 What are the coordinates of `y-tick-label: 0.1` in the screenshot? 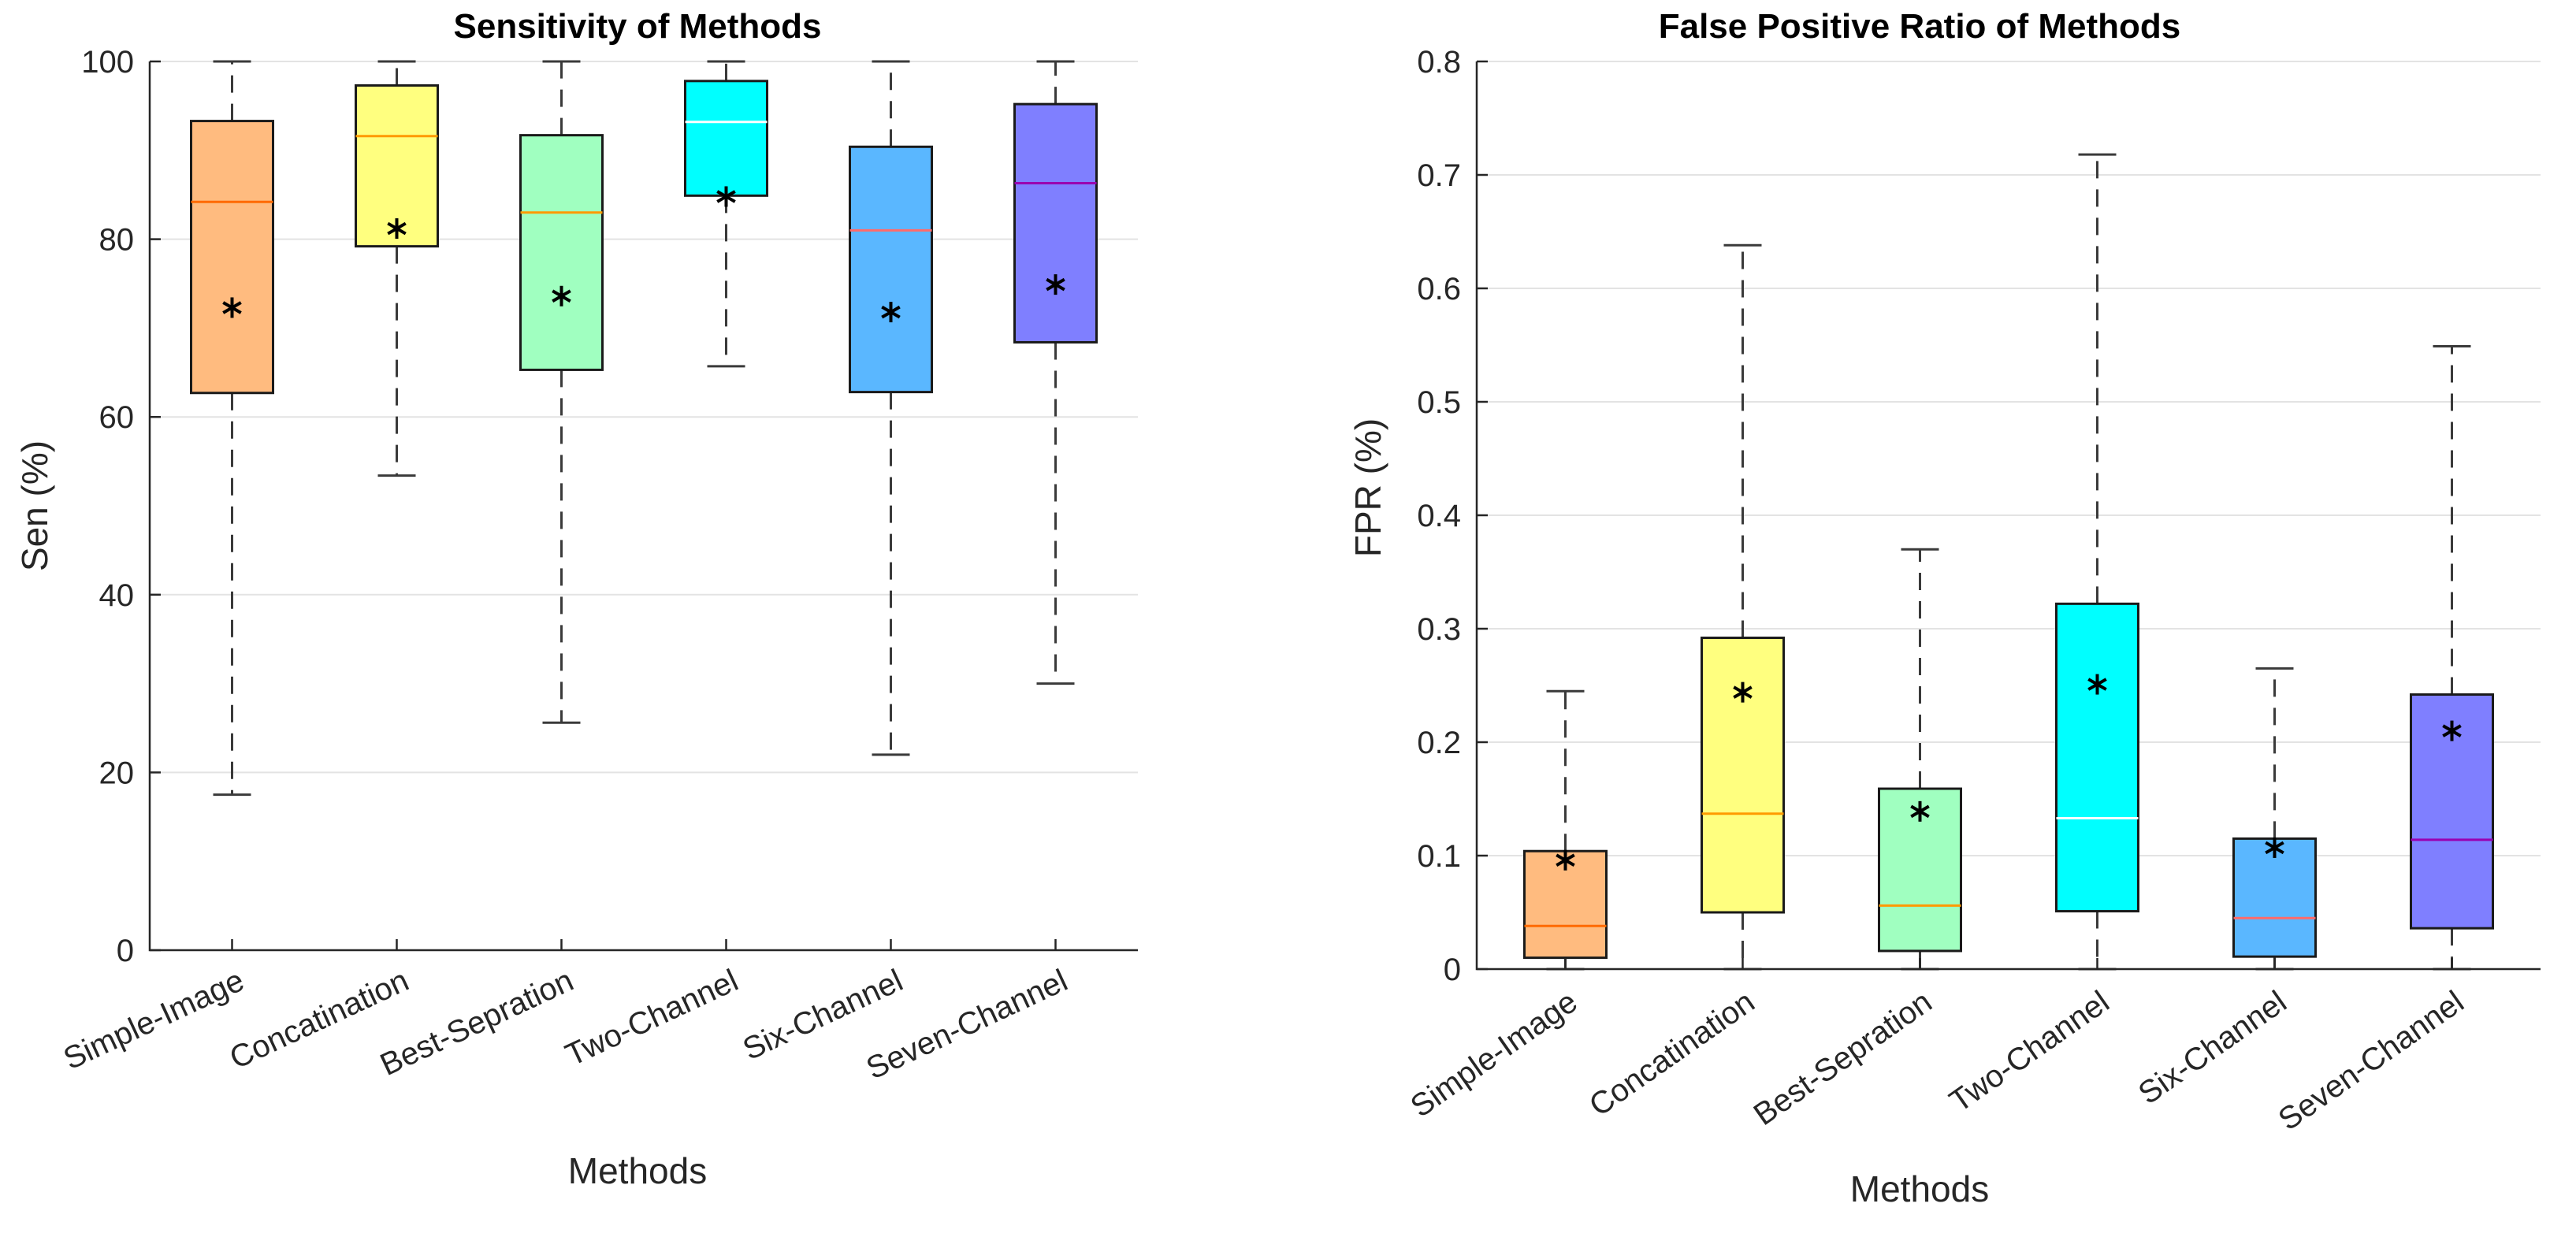 It's located at (1439, 856).